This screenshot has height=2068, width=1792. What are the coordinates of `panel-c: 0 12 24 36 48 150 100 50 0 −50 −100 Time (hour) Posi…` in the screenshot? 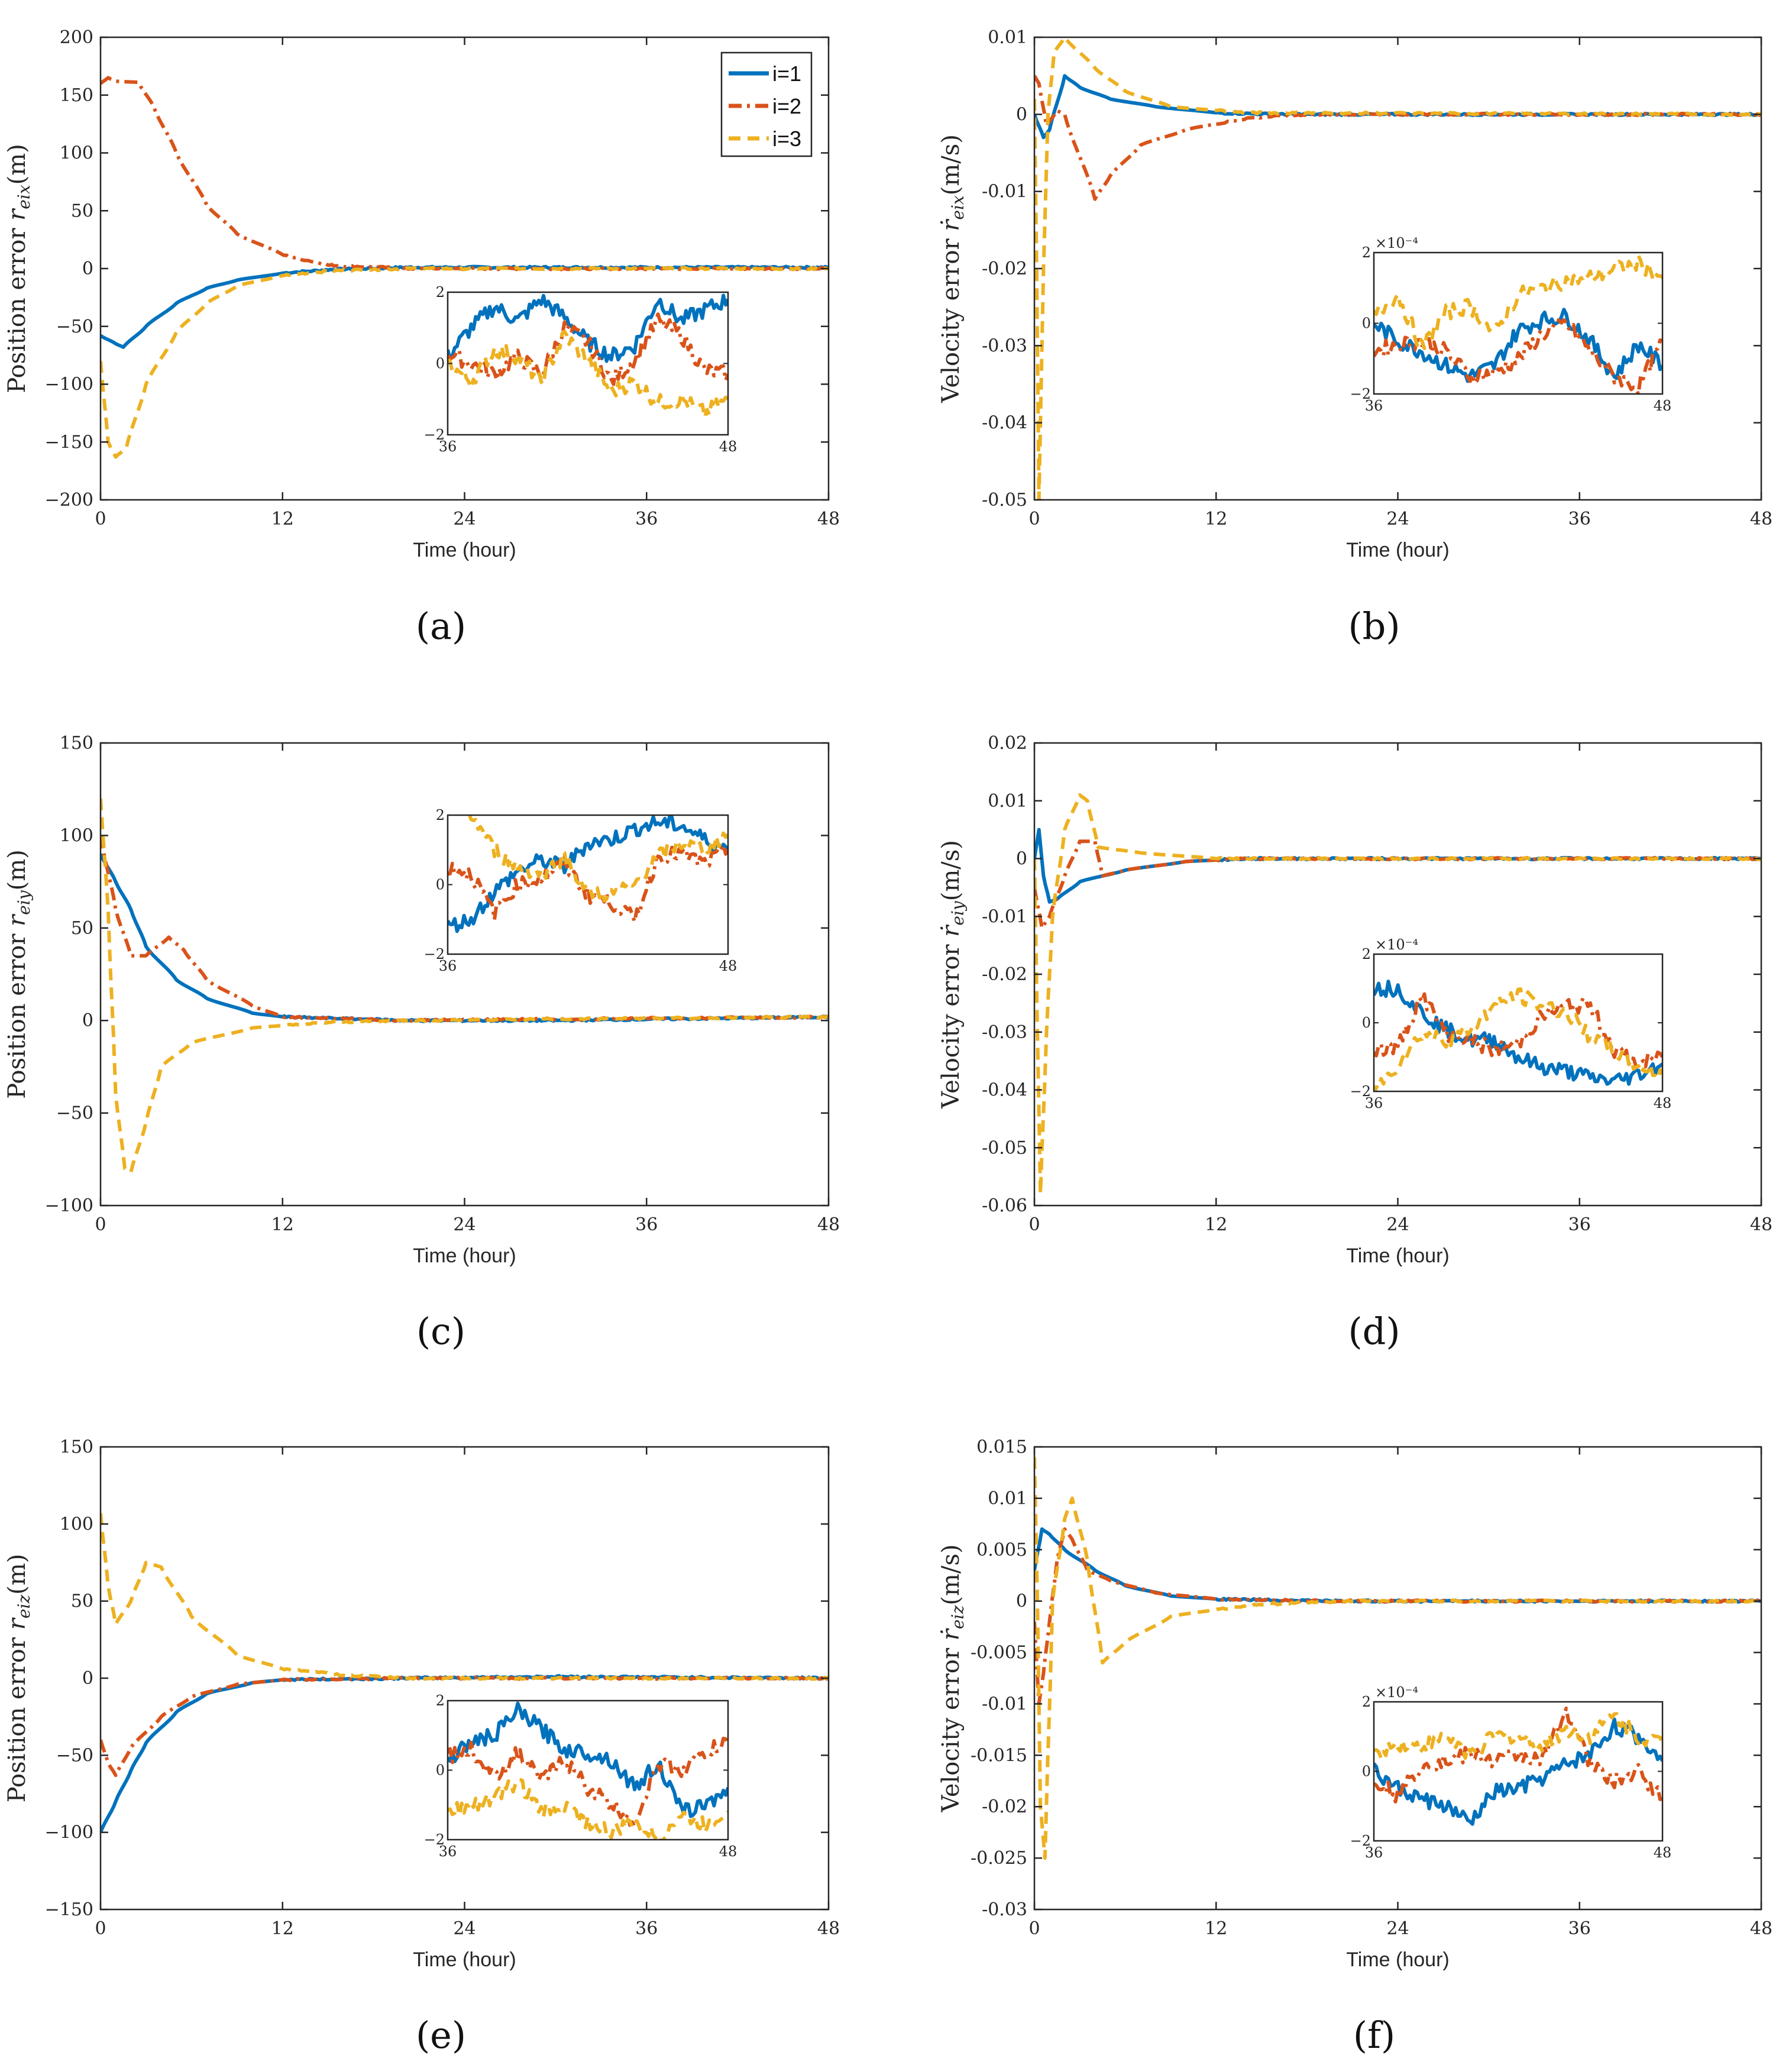 It's located at (422, 1043).